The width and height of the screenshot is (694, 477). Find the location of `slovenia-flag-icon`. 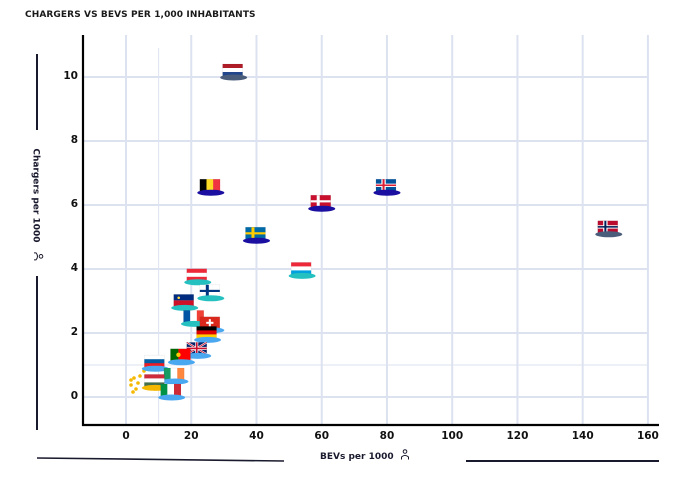

slovenia-flag-icon is located at coordinates (154, 361).